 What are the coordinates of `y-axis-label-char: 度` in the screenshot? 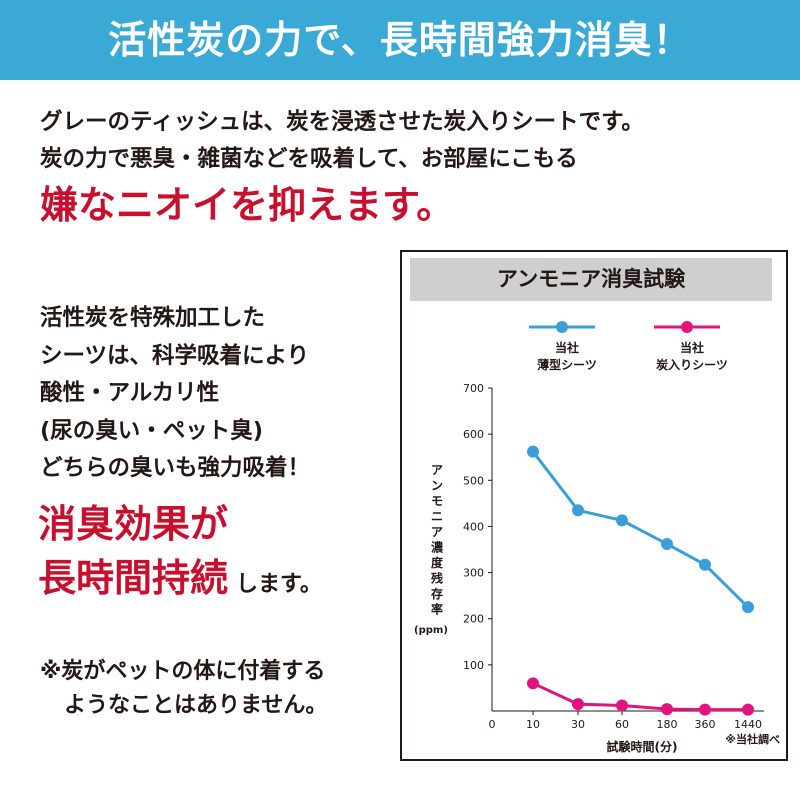 It's located at (437, 562).